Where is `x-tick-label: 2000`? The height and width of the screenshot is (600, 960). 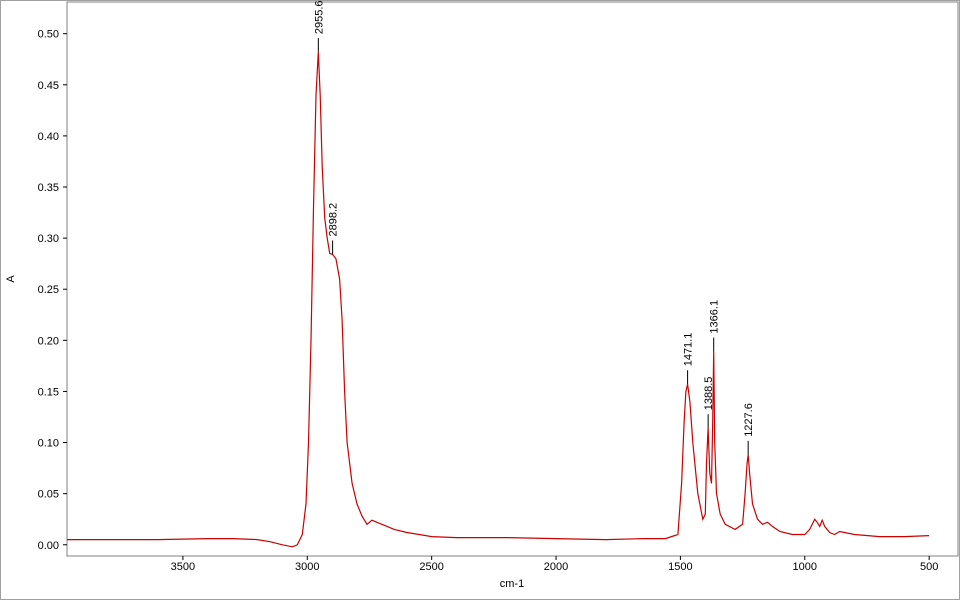
x-tick-label: 2000 is located at coordinates (556, 567).